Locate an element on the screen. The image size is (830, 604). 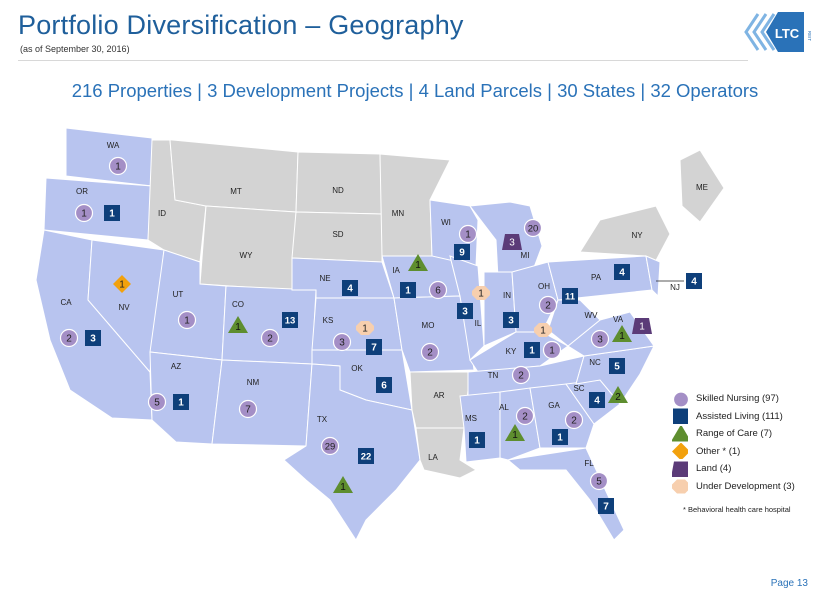
marker-ks-under-development: 1 is located at coordinates (365, 328).